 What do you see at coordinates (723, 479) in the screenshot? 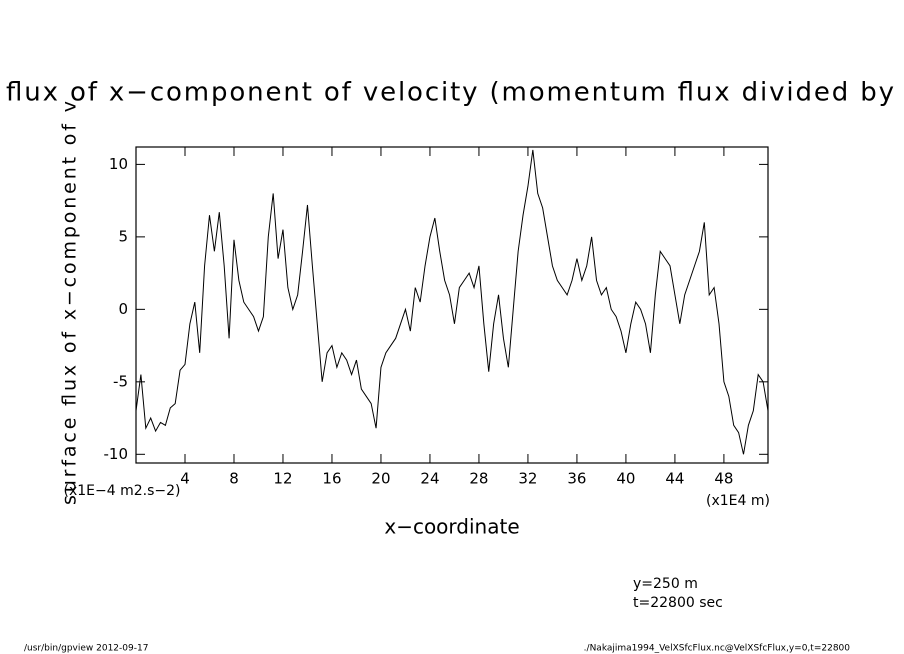
I see `x-tick-label: 48` at bounding box center [723, 479].